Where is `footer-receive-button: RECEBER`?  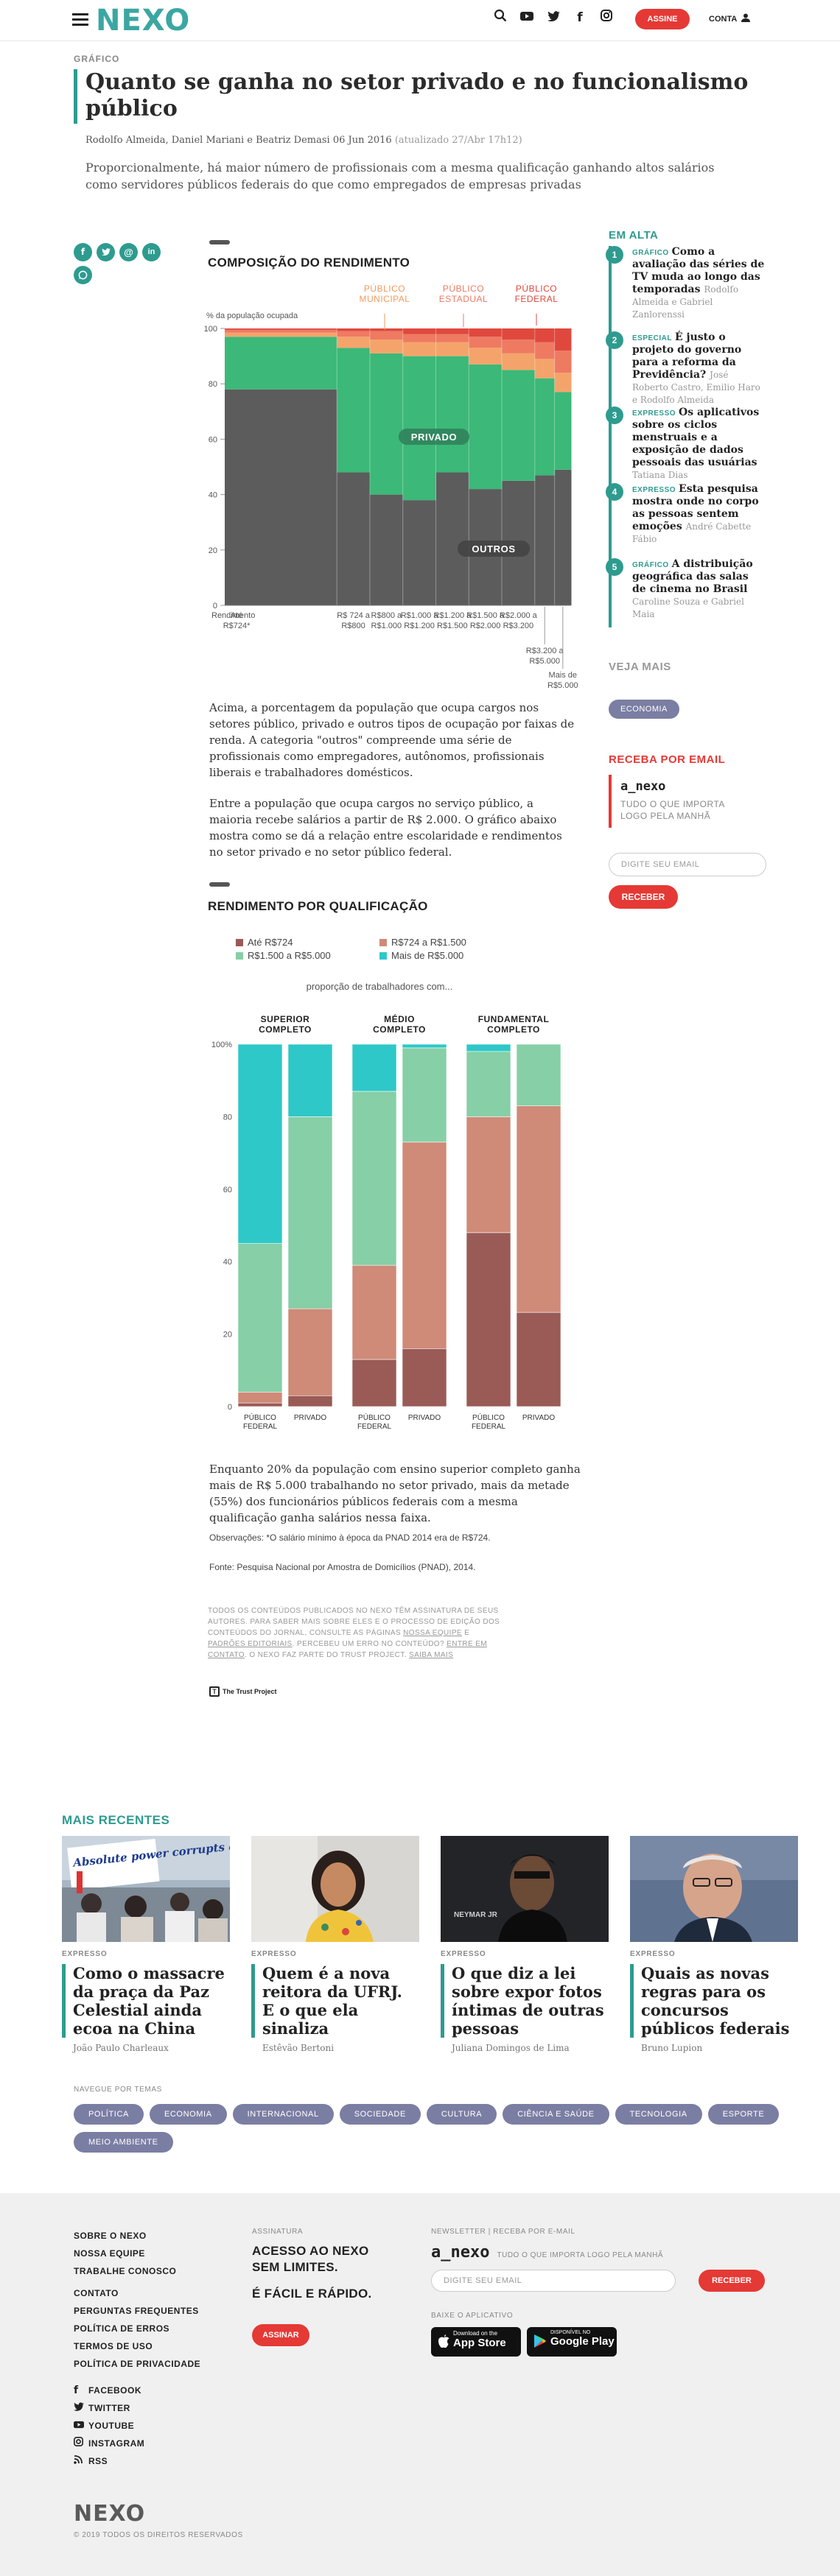 footer-receive-button: RECEBER is located at coordinates (732, 2281).